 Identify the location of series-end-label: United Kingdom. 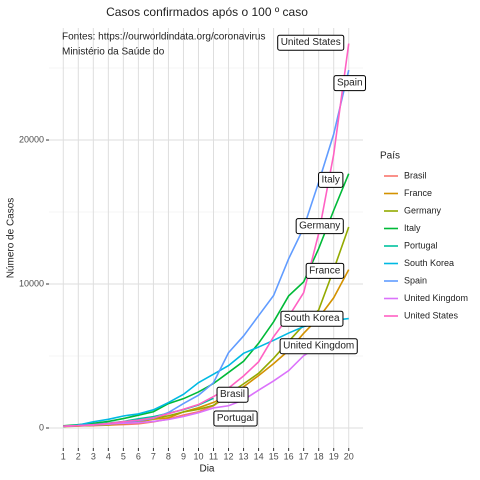
(318, 346).